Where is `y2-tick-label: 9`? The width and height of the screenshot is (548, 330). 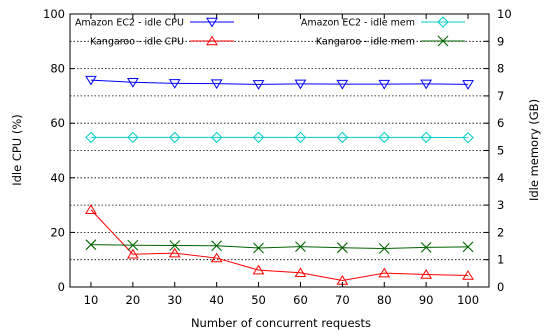
y2-tick-label: 9 is located at coordinates (500, 41).